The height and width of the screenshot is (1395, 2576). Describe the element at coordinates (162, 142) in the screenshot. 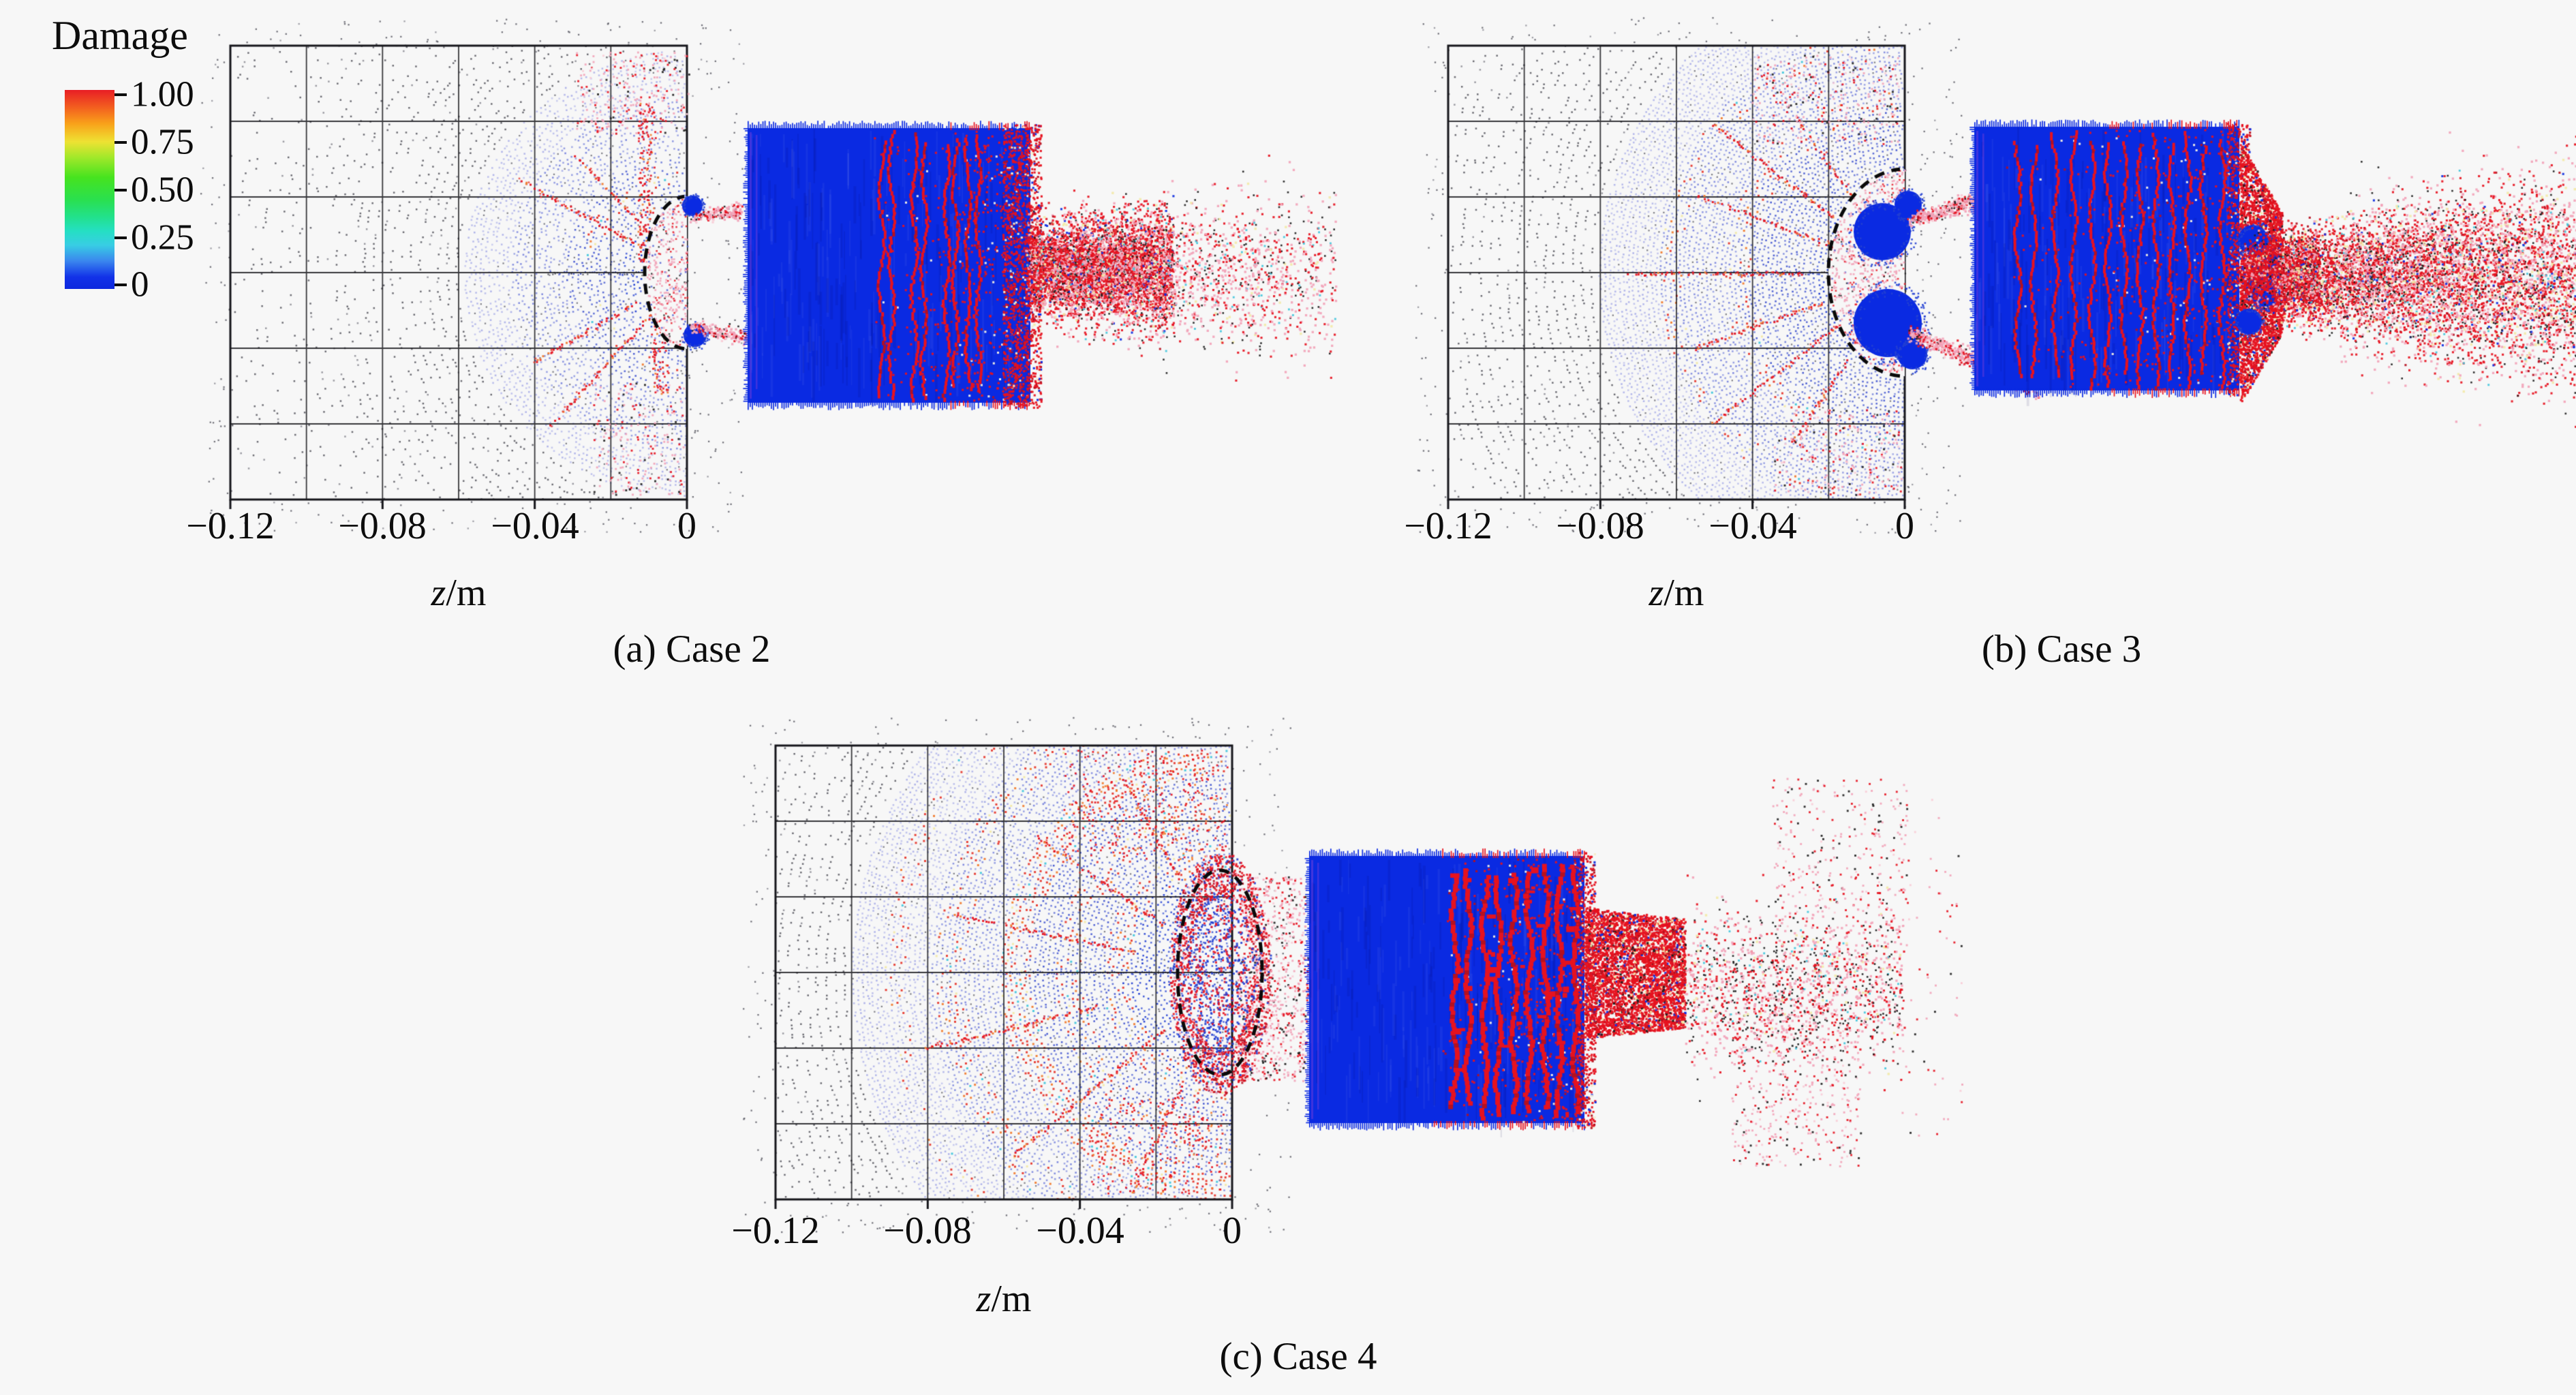

I see `colorbar-tick-label: 0.75` at that location.